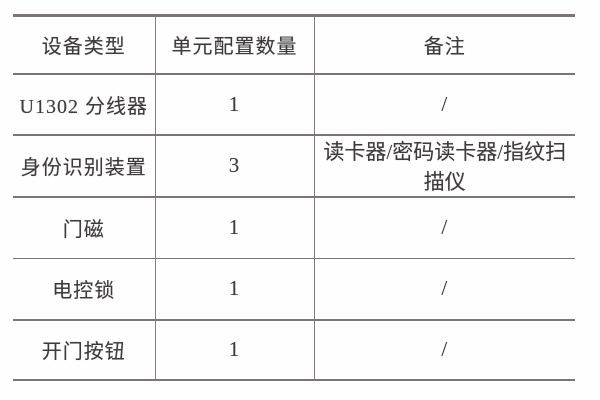 The image size is (600, 400). I want to click on table-row: 身份识别装置 3 读卡器/密码读卡器/指纹扫描仪, so click(294, 165).